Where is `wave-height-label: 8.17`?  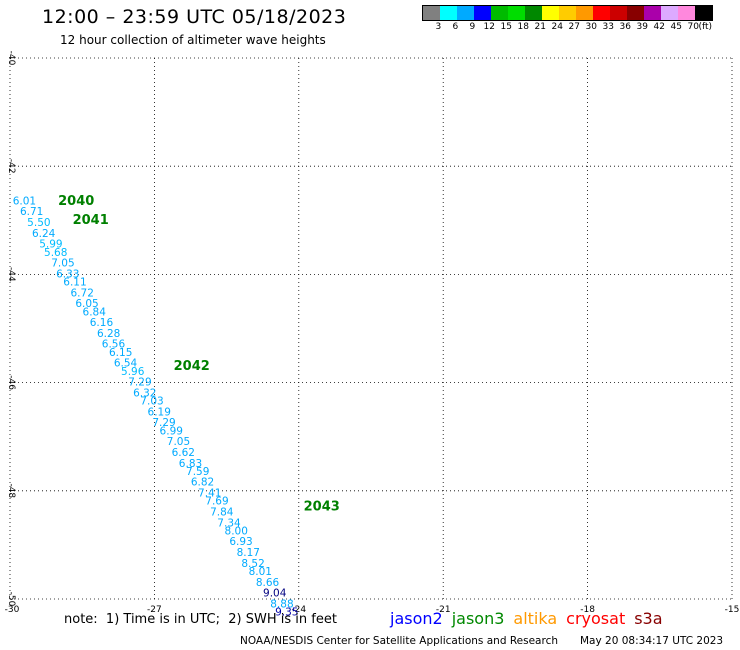 wave-height-label: 8.17 is located at coordinates (248, 553).